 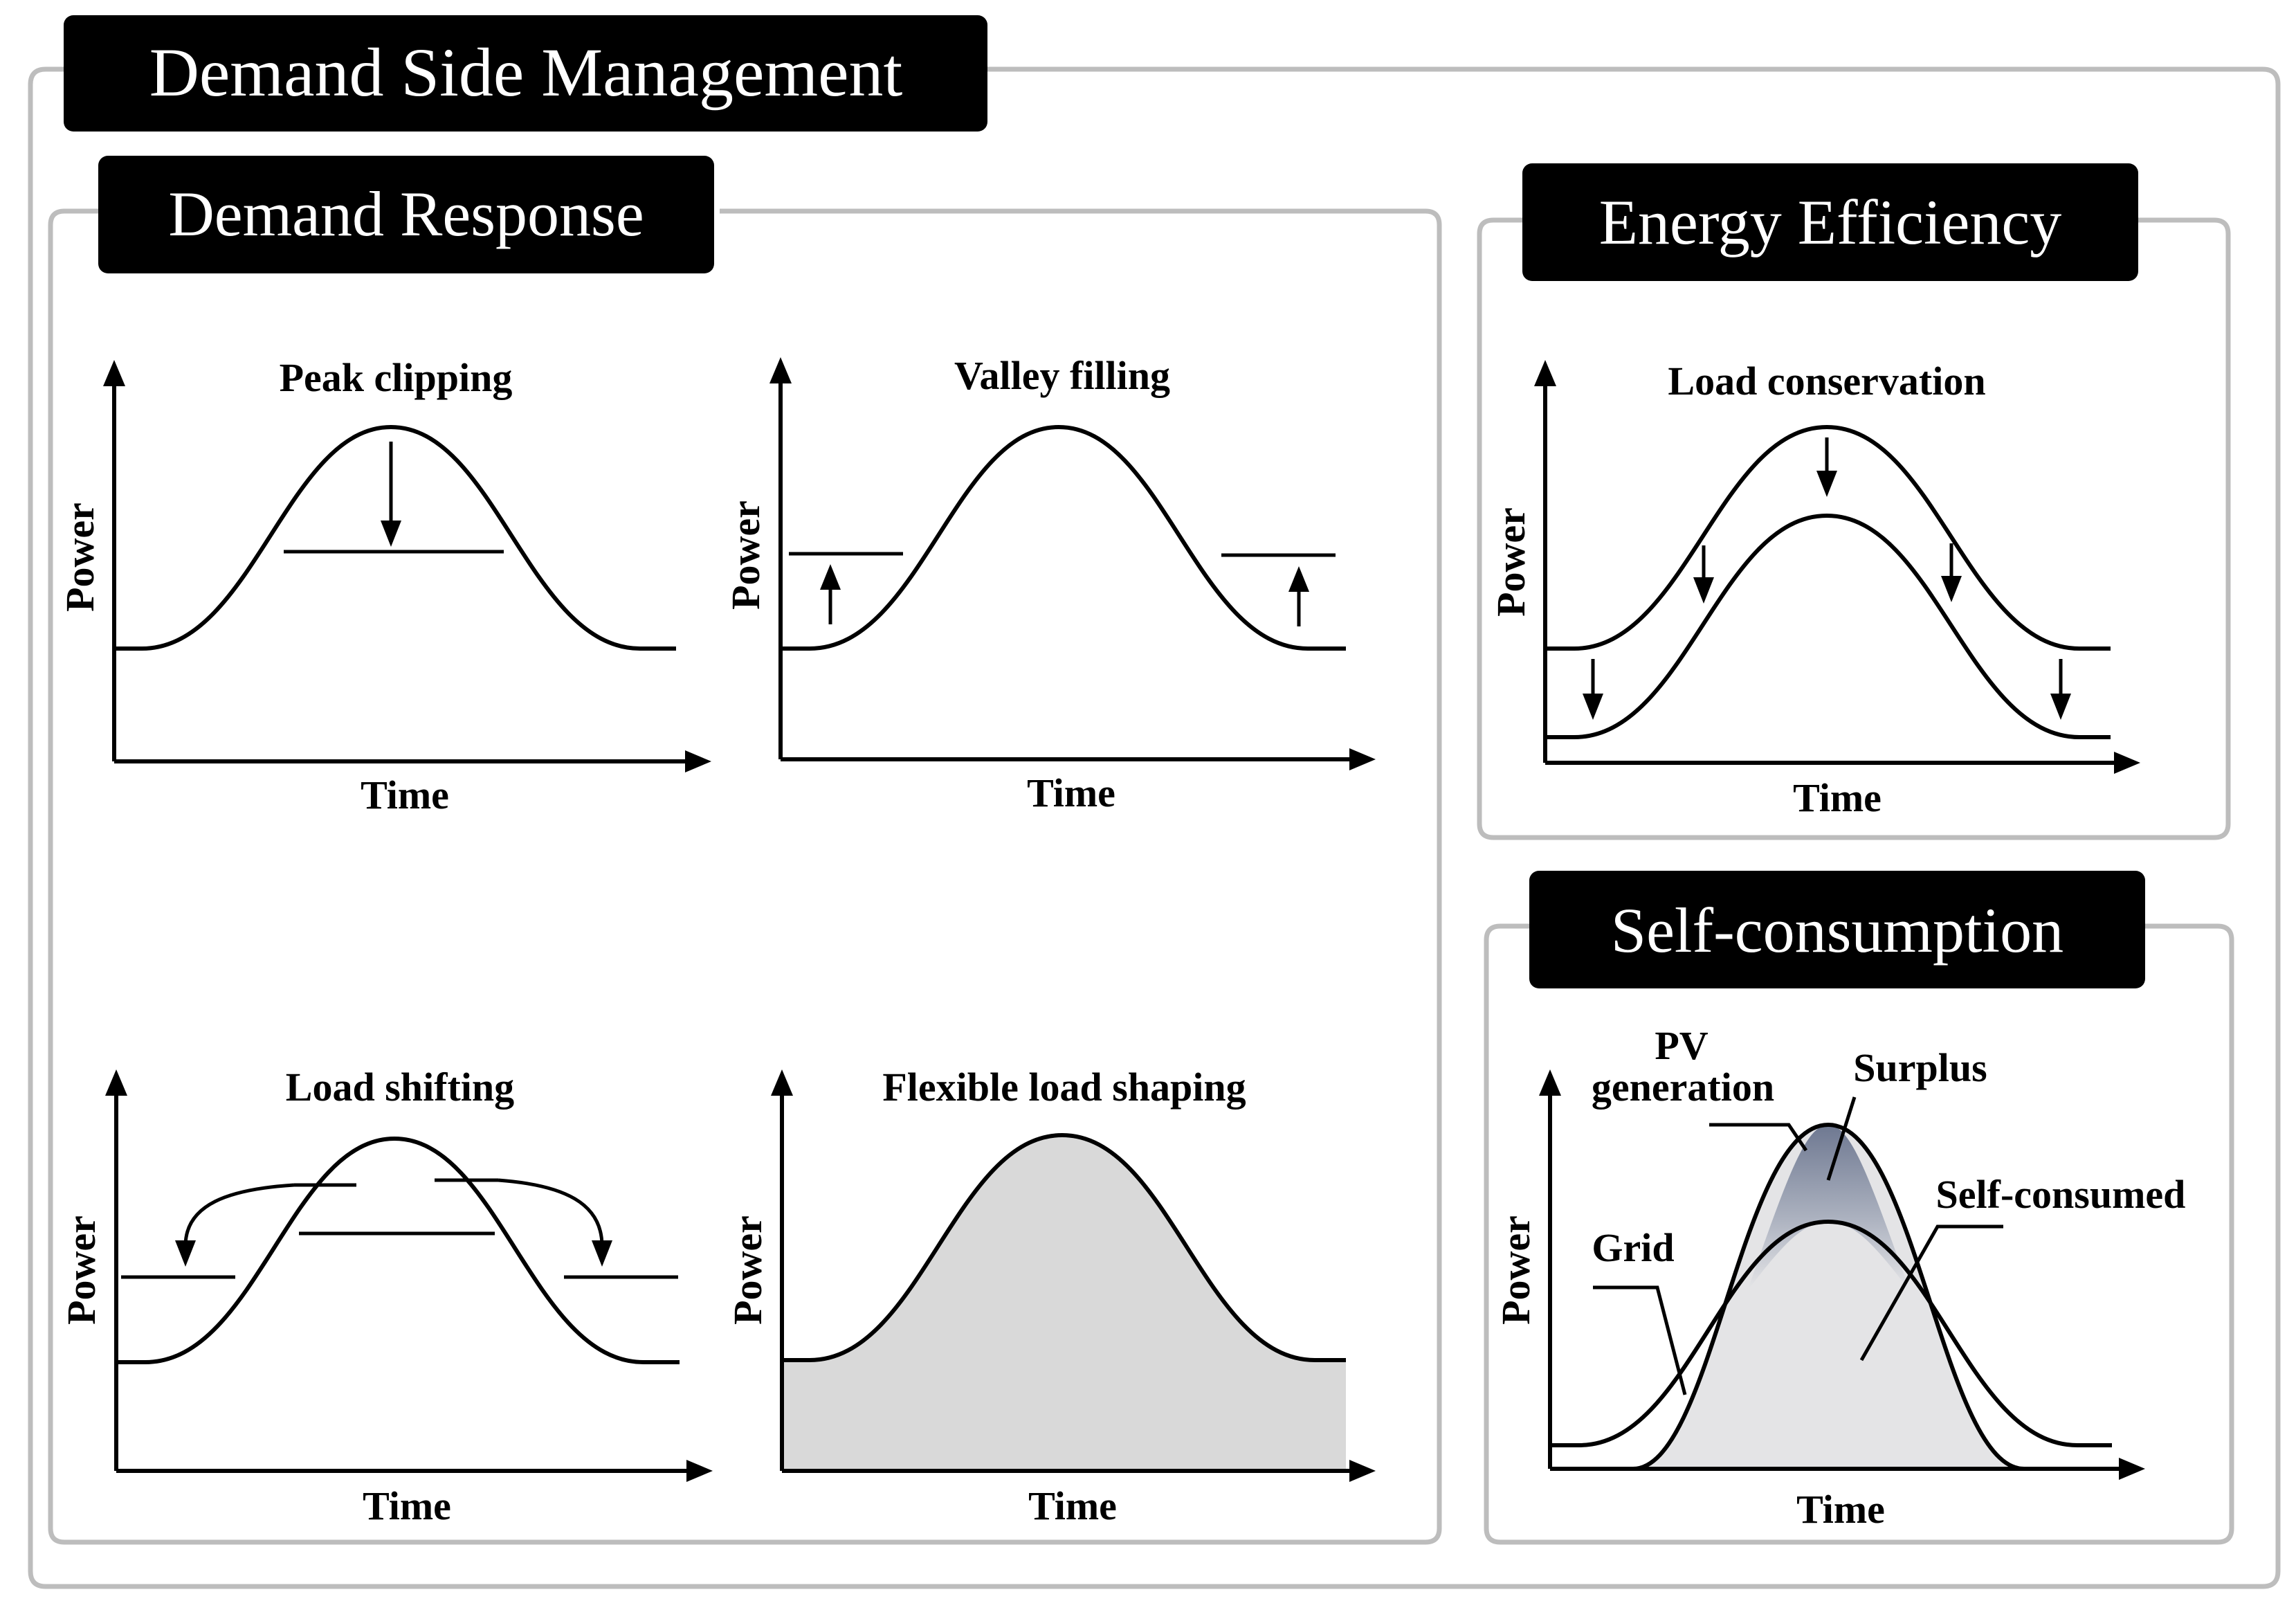 I want to click on peak-clipping-chart: Peak clipping Power Time, so click(x=384, y=586).